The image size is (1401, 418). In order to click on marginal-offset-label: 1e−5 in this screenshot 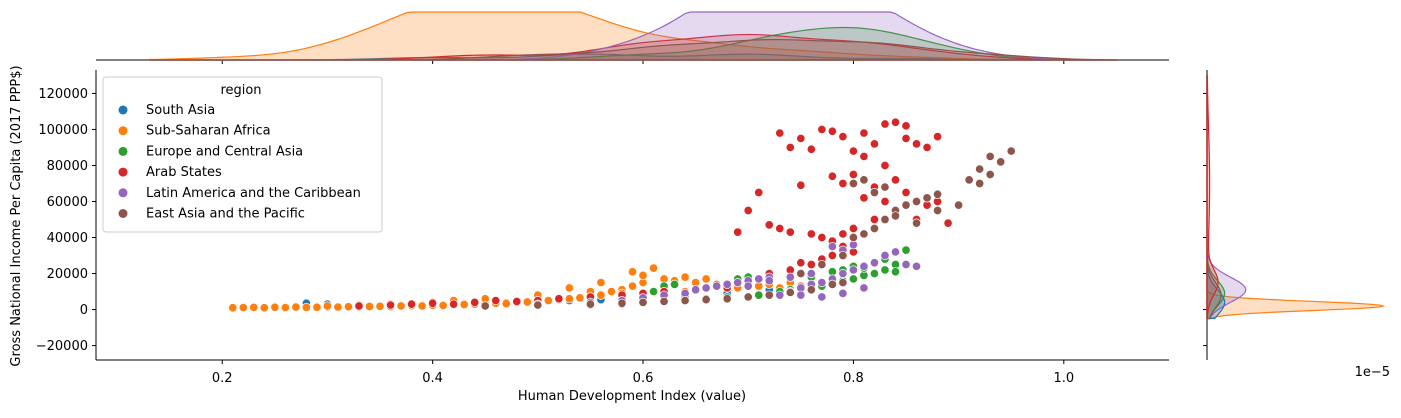, I will do `click(1372, 372)`.